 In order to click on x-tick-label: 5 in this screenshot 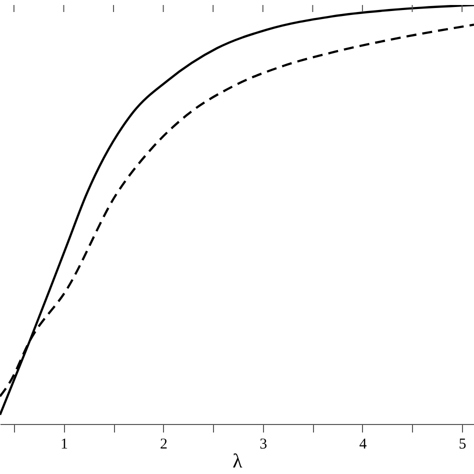, I will do `click(462, 444)`.